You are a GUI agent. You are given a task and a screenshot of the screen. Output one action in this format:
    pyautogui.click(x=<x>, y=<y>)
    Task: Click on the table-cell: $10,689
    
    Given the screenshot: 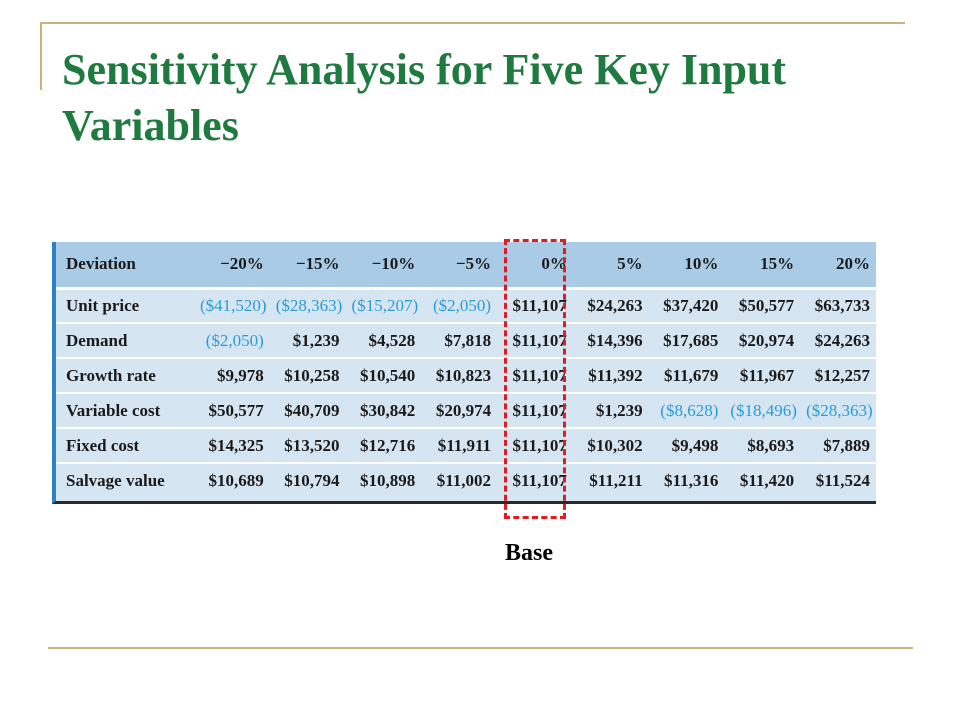 What is the action you would take?
    pyautogui.click(x=236, y=480)
    